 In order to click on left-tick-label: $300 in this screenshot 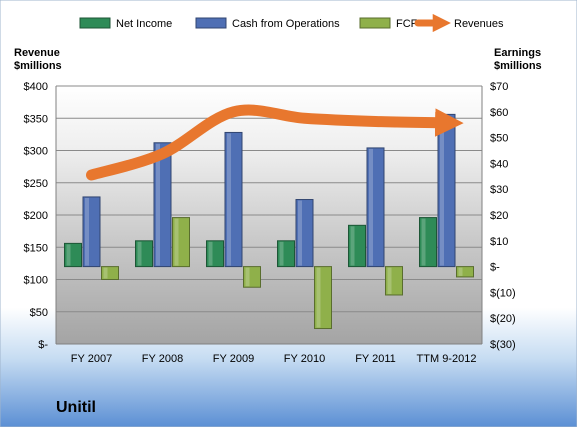, I will do `click(36, 152)`.